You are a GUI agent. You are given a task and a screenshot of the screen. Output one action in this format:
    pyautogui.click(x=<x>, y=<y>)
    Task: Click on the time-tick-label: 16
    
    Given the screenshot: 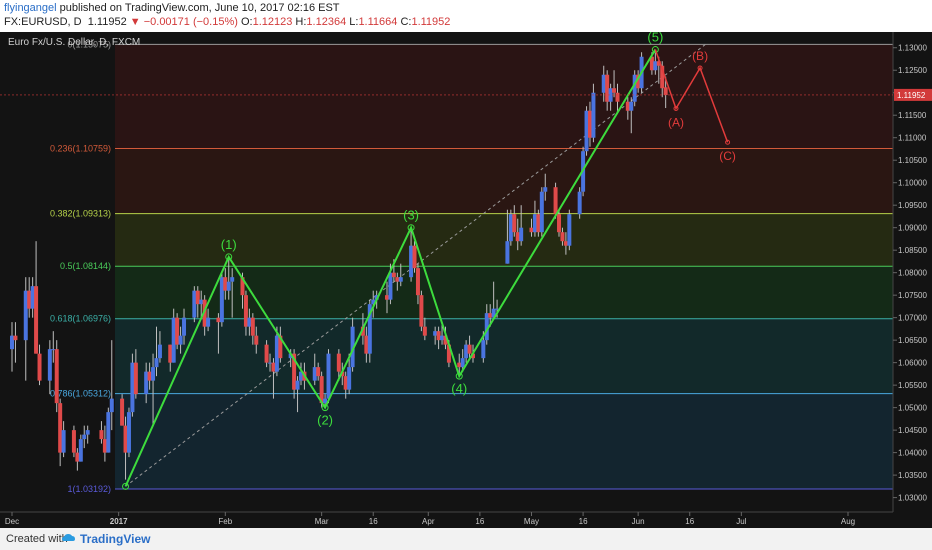 What is the action you would take?
    pyautogui.click(x=373, y=521)
    